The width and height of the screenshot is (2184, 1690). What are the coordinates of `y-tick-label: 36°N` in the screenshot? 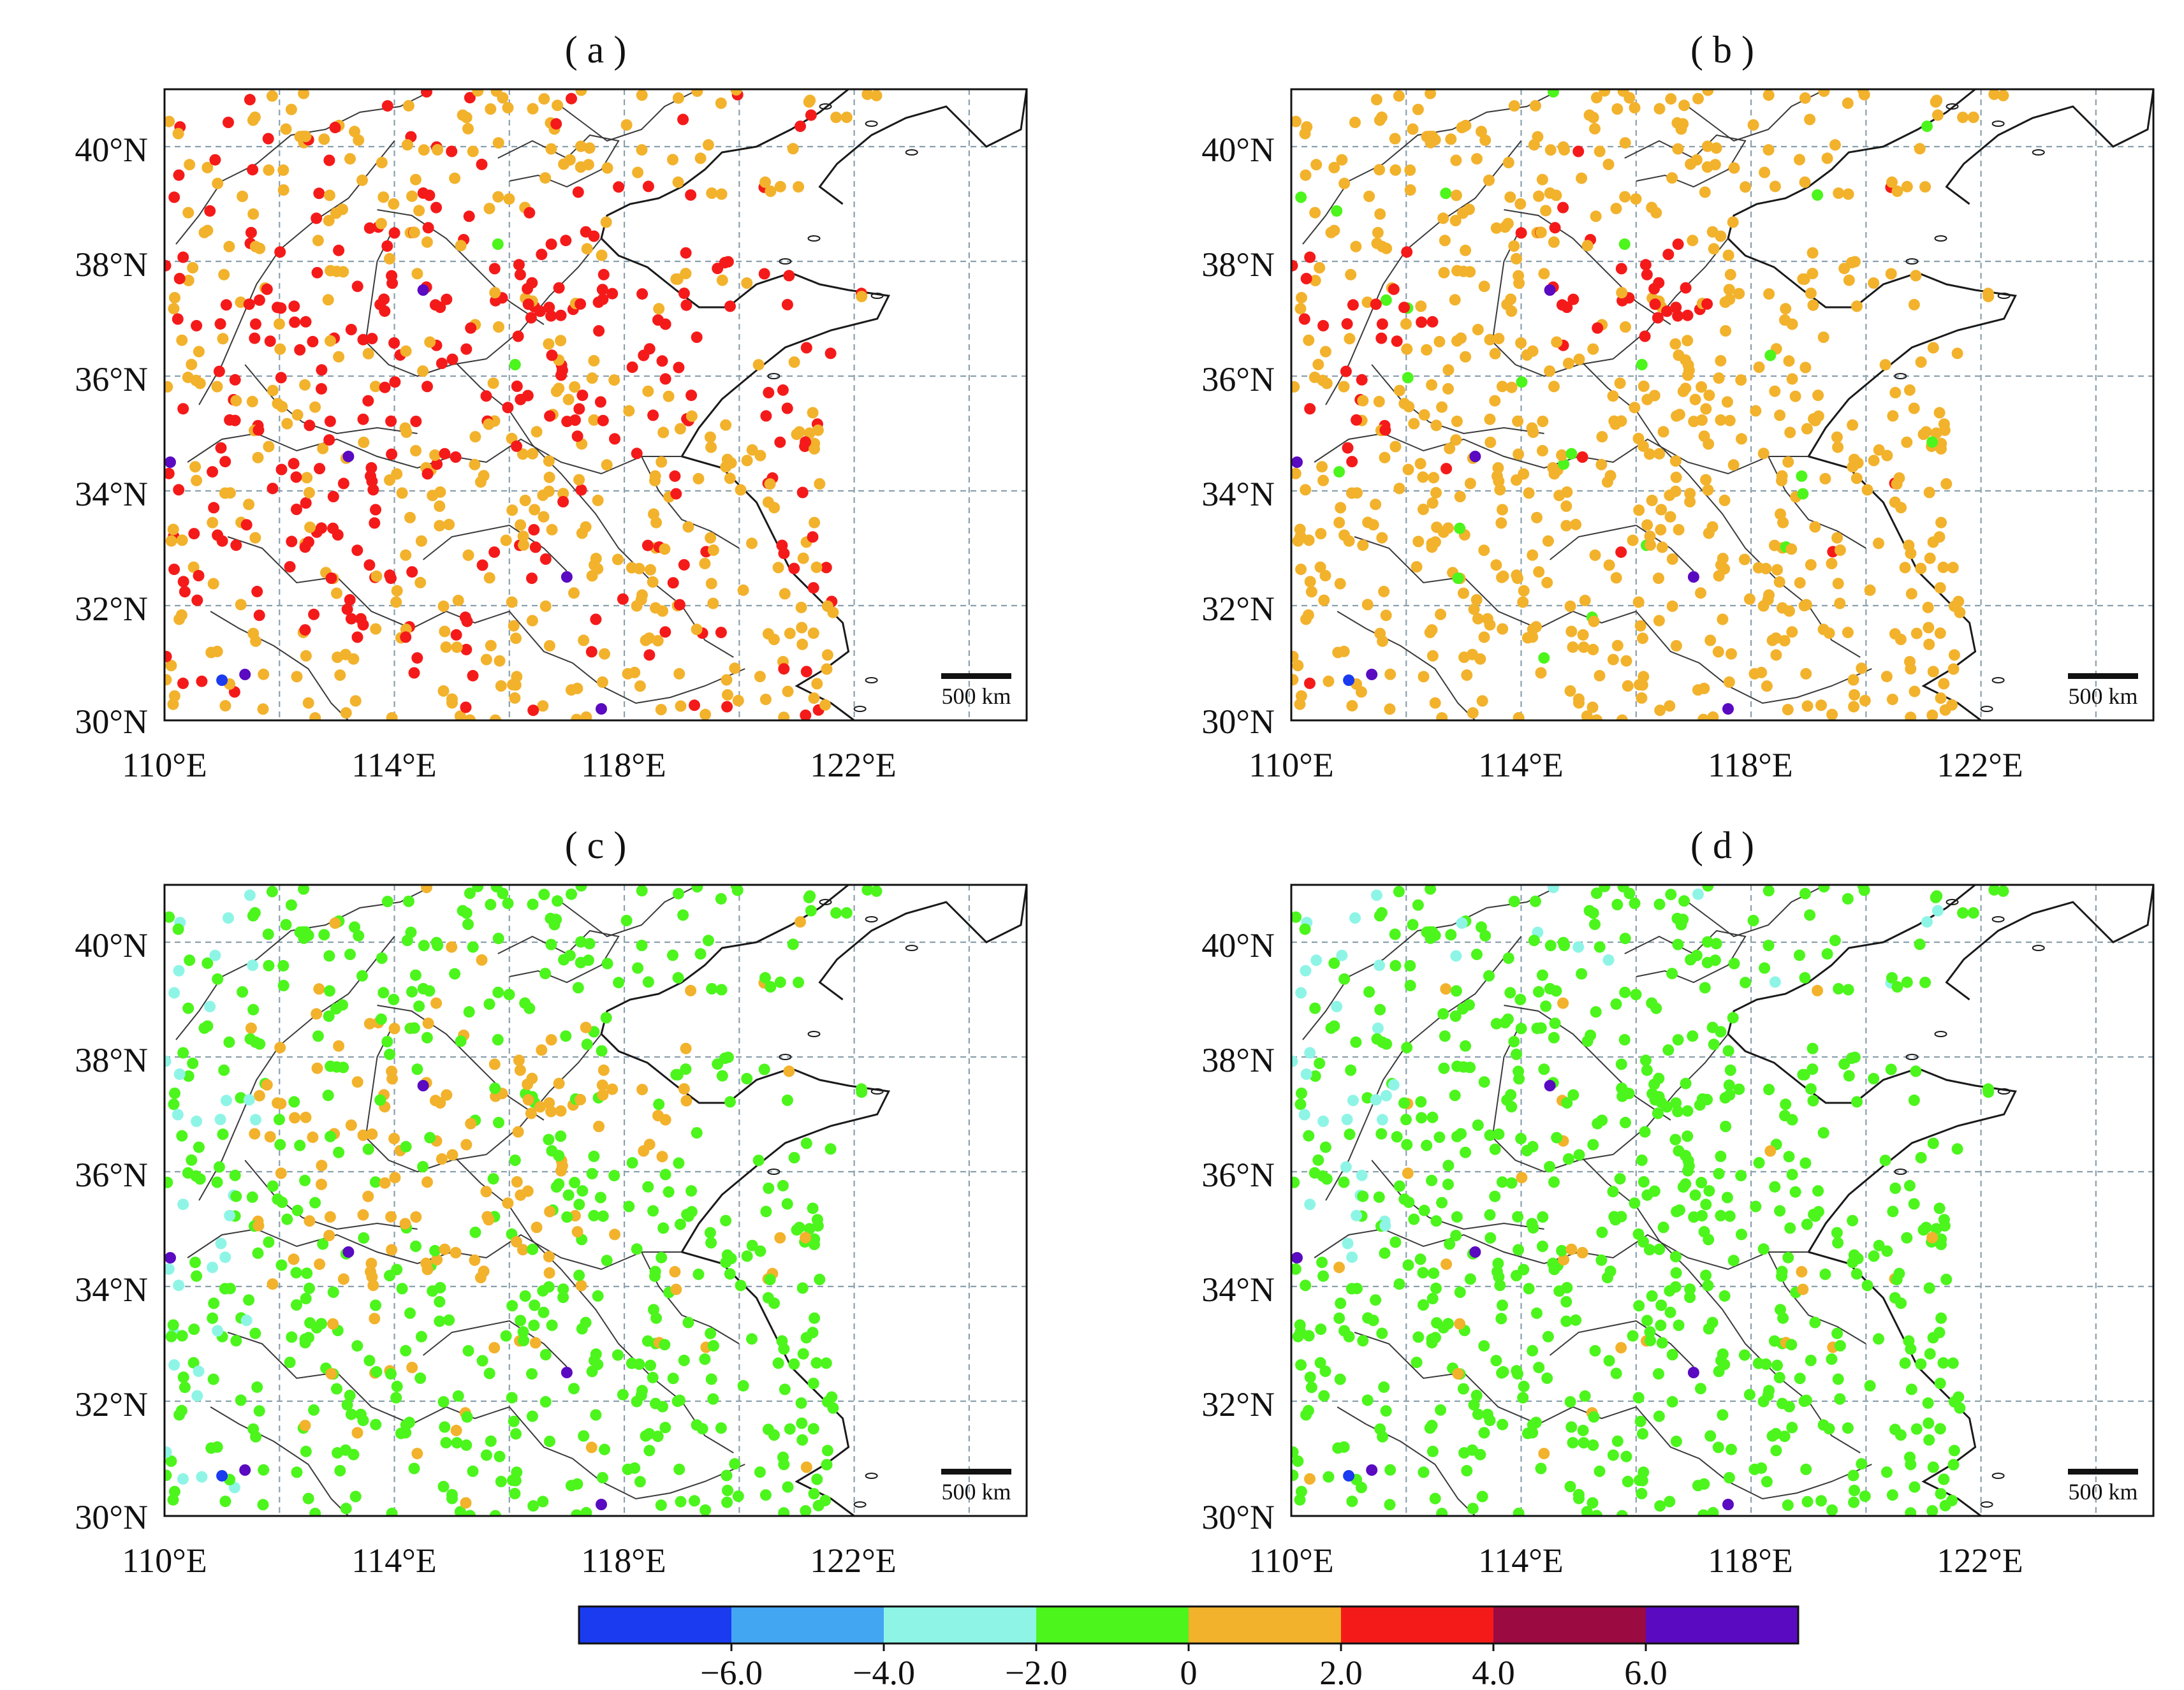 It's located at (112, 379).